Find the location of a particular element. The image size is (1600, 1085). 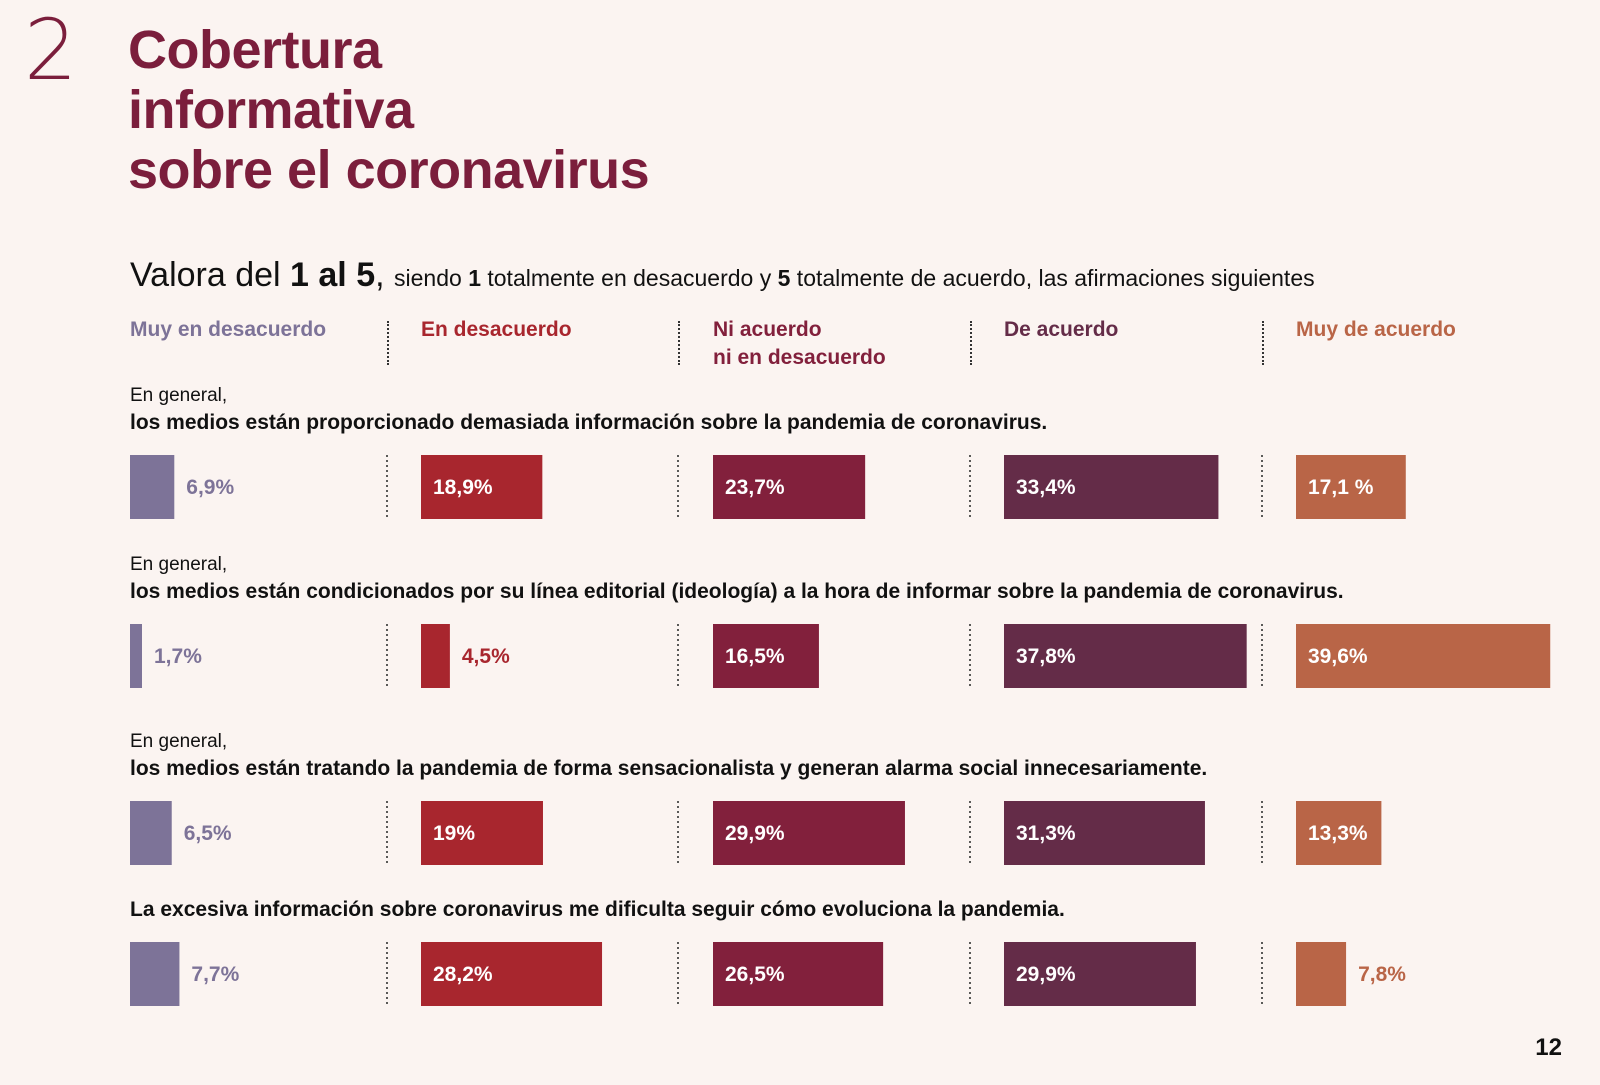

bar-q3-muy-desacuerdo is located at coordinates (151, 833).